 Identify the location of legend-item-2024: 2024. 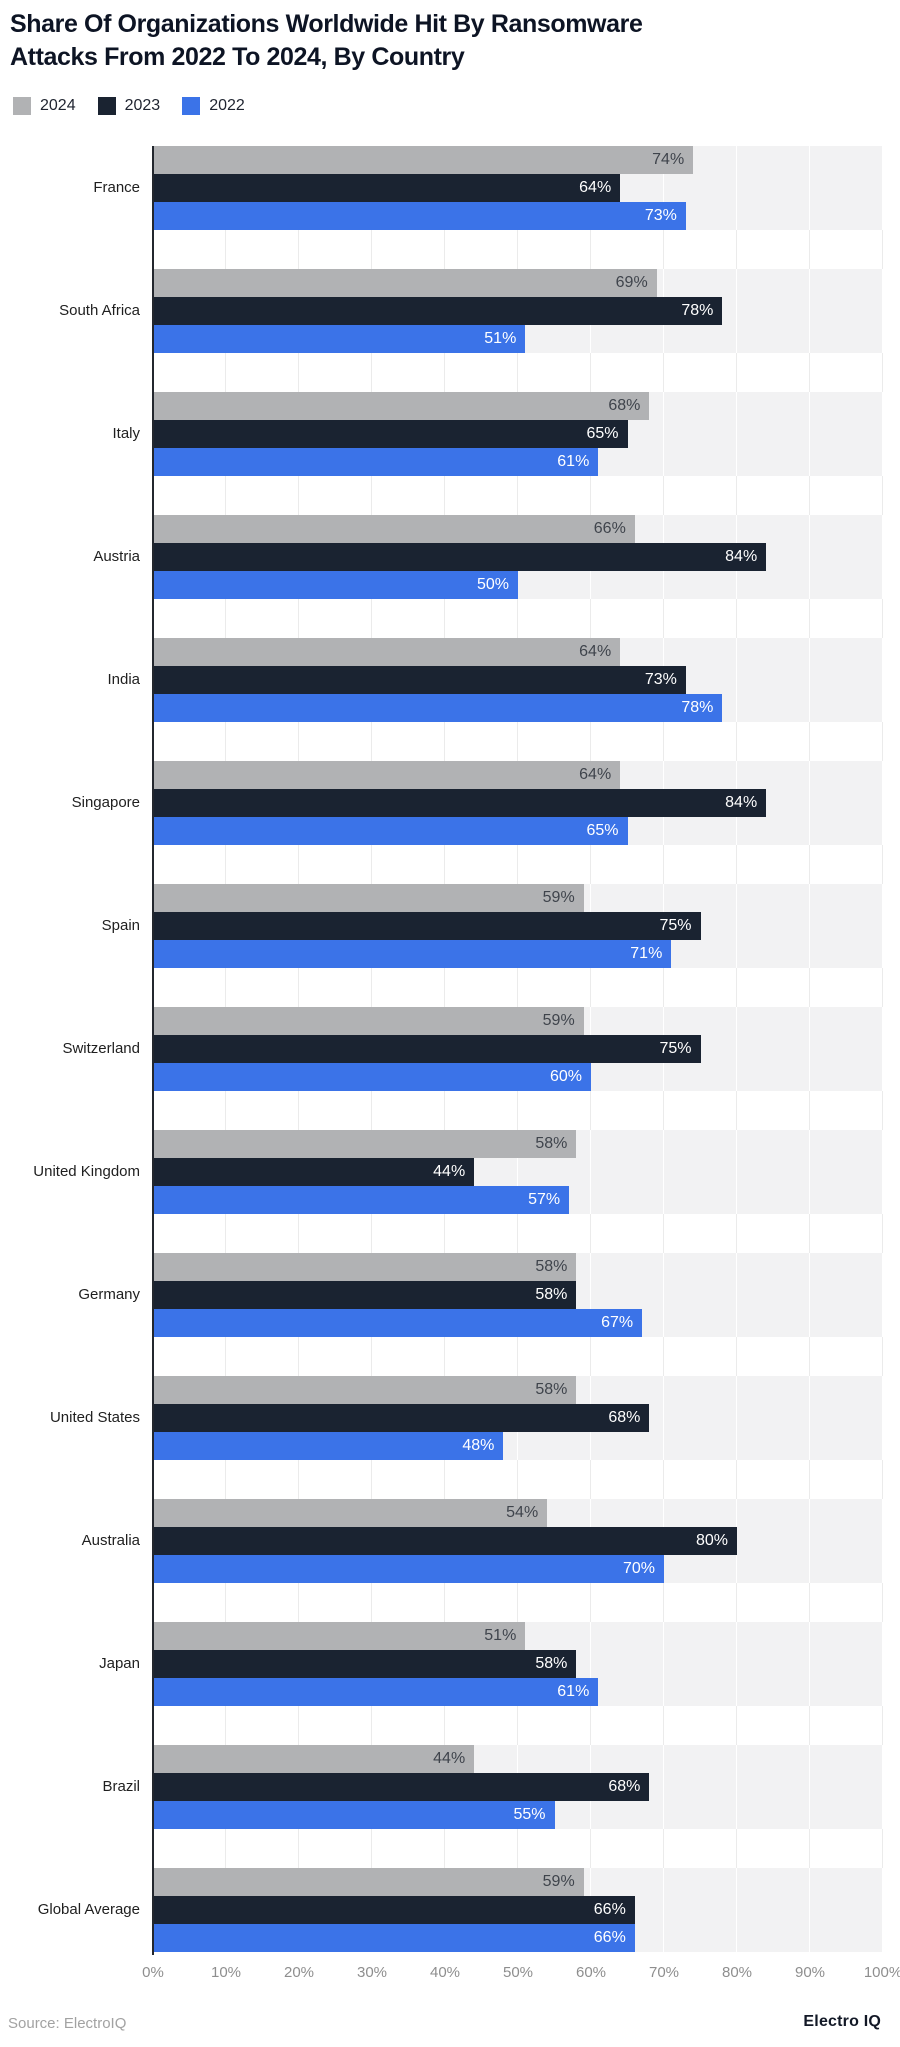
(44, 106).